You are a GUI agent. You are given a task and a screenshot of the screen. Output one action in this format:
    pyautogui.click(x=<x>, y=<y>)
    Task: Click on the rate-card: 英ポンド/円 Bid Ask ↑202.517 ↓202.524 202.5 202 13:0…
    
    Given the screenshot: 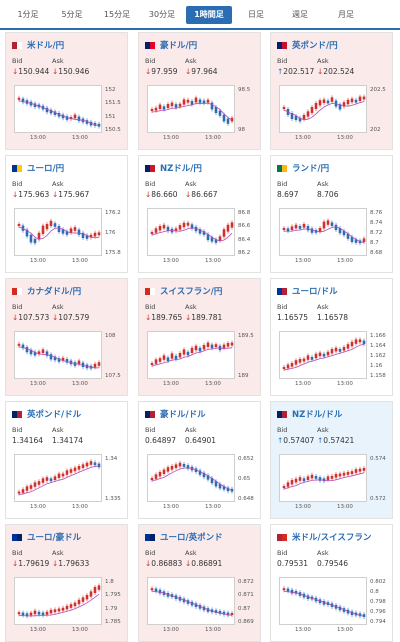 What is the action you would take?
    pyautogui.click(x=331, y=91)
    